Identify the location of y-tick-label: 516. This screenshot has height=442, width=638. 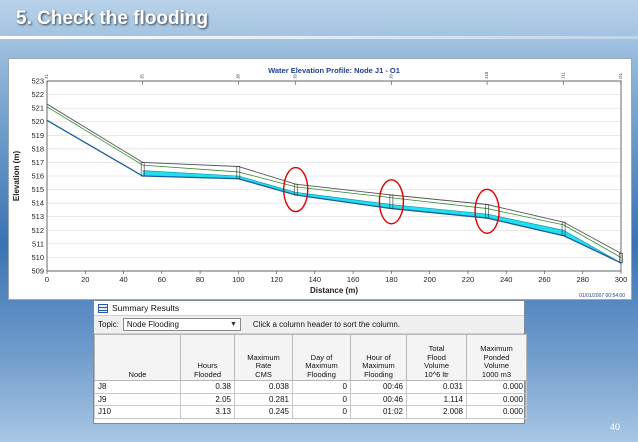
(37, 176).